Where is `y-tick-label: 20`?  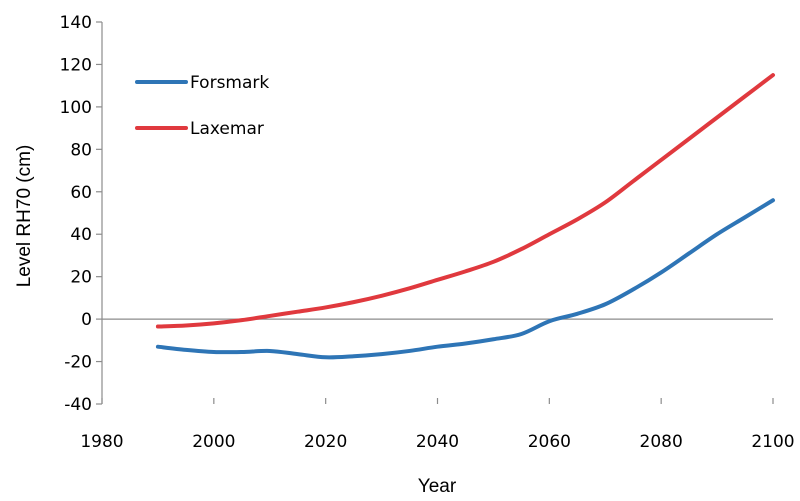 y-tick-label: 20 is located at coordinates (81, 278).